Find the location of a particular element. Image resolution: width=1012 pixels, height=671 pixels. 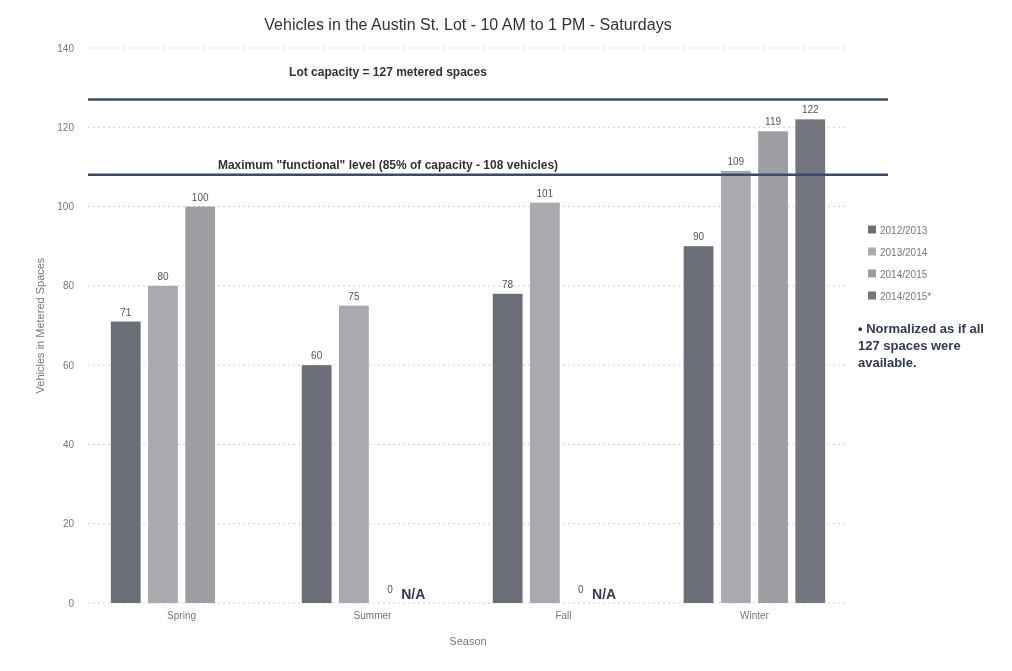

y-tick-label: 60 is located at coordinates (68, 365).